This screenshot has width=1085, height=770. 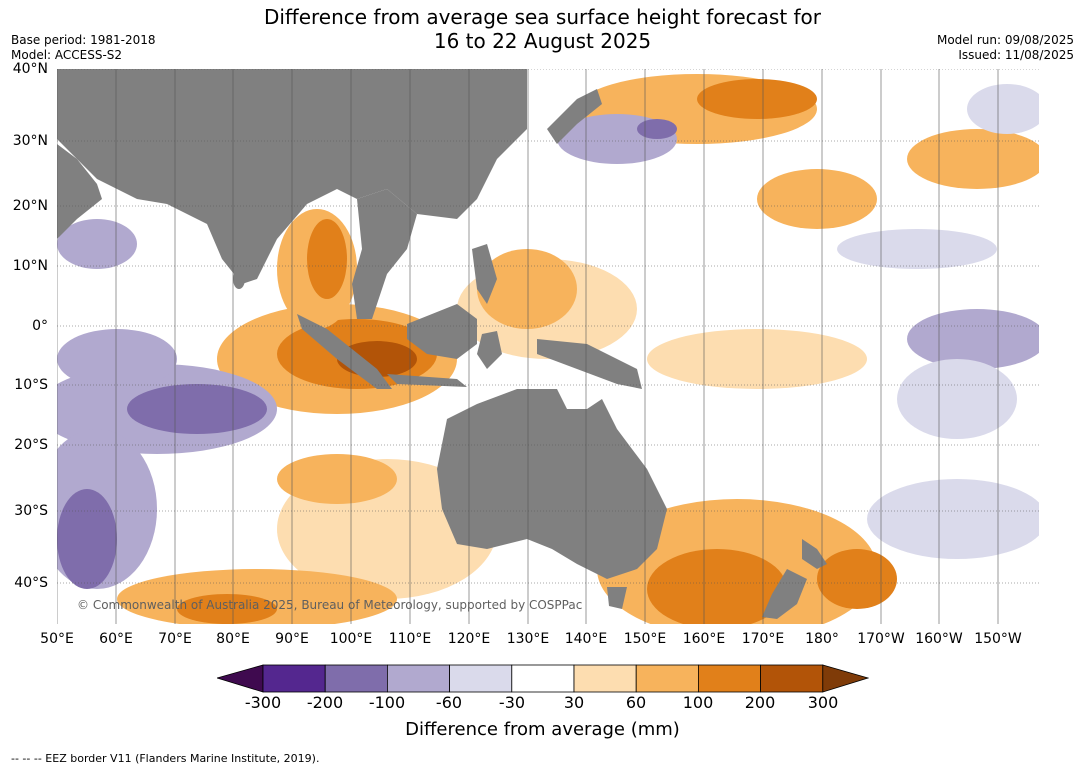 I want to click on lon-label-50e: 50°E, so click(x=57, y=639).